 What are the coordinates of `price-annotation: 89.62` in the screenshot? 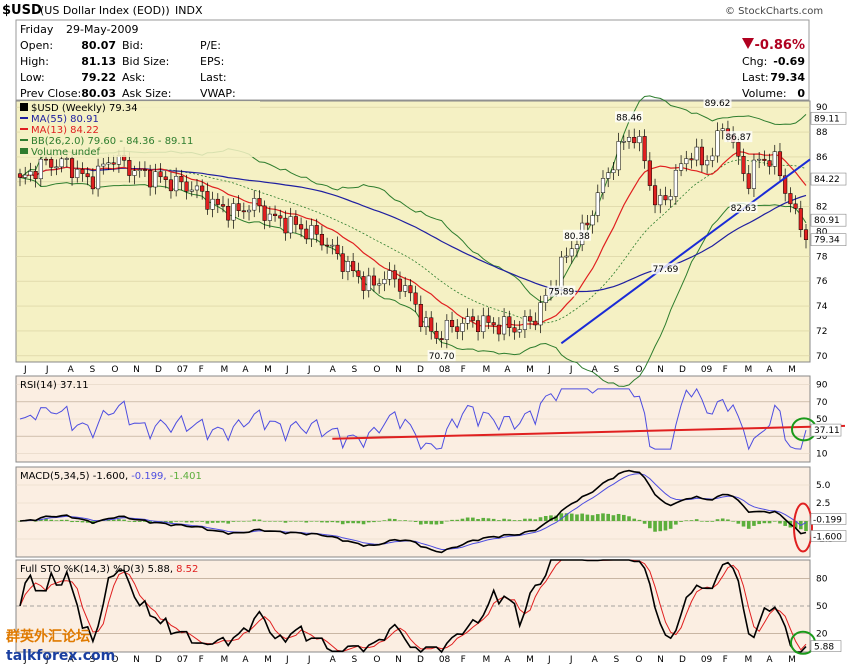 It's located at (718, 104).